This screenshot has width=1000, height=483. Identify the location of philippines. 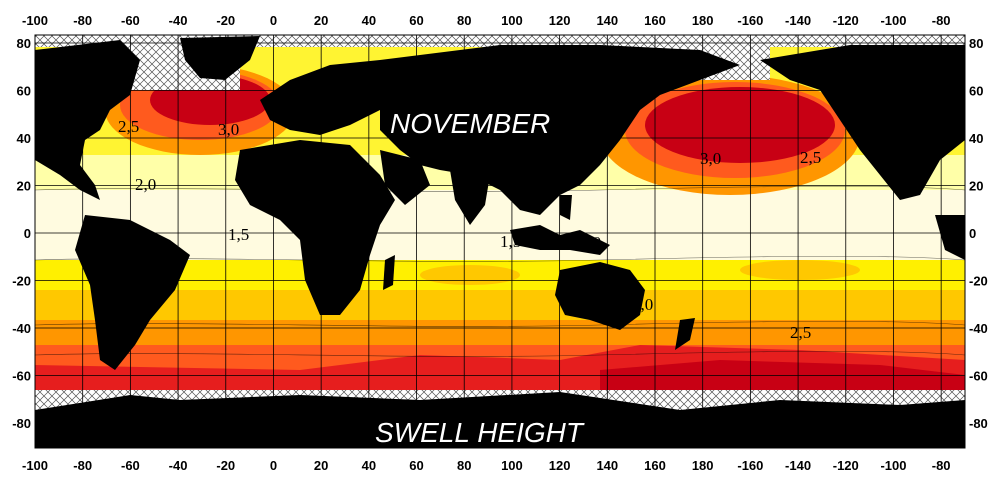
(566, 207).